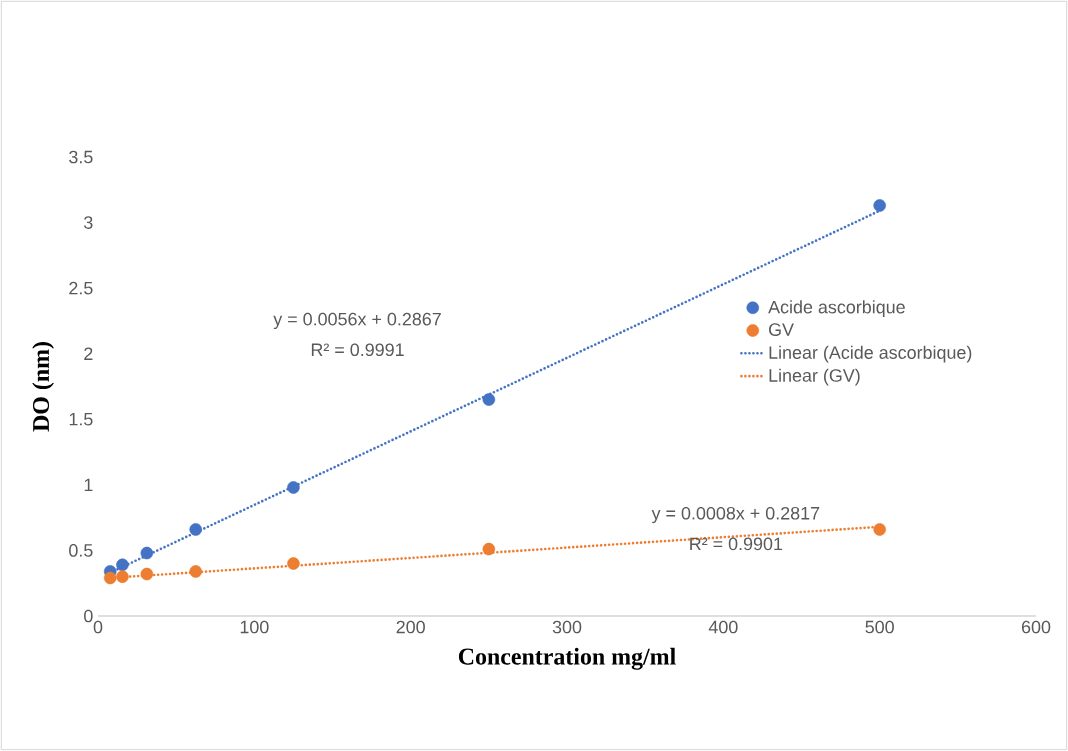 The height and width of the screenshot is (751, 1068). I want to click on x-tick-label: 100, so click(254, 627).